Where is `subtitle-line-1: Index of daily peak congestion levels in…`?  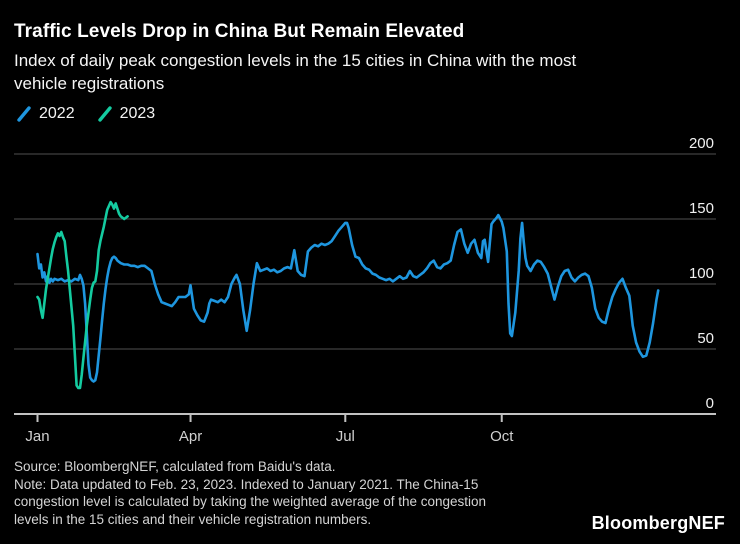
subtitle-line-1: Index of daily peak congestion levels in… is located at coordinates (295, 60).